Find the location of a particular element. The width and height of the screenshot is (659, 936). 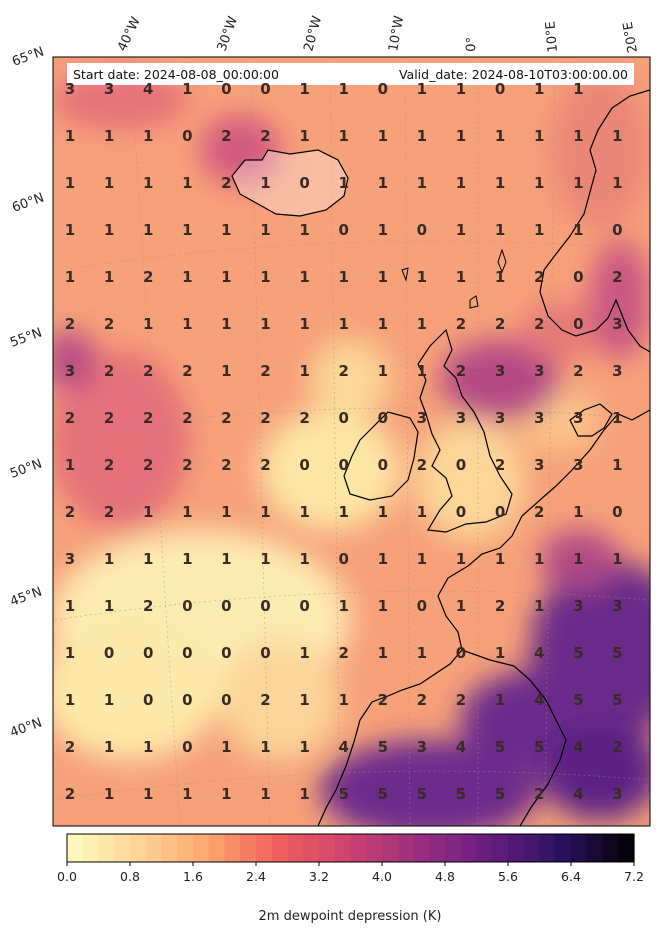

start-date-label: Start date: 2024-08-08_00:00:00 is located at coordinates (176, 74).